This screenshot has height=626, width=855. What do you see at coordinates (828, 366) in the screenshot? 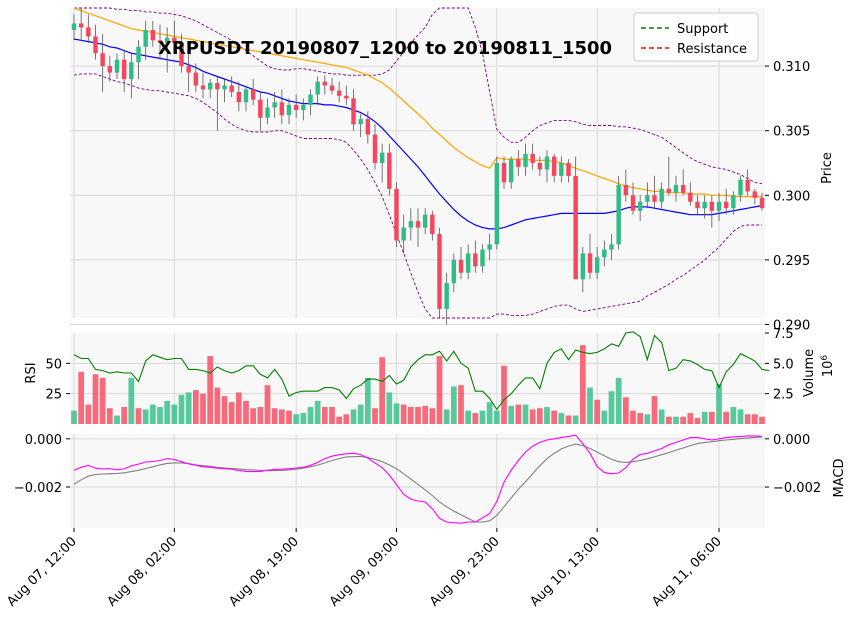
I see `volume-scale-label: 106` at bounding box center [828, 366].